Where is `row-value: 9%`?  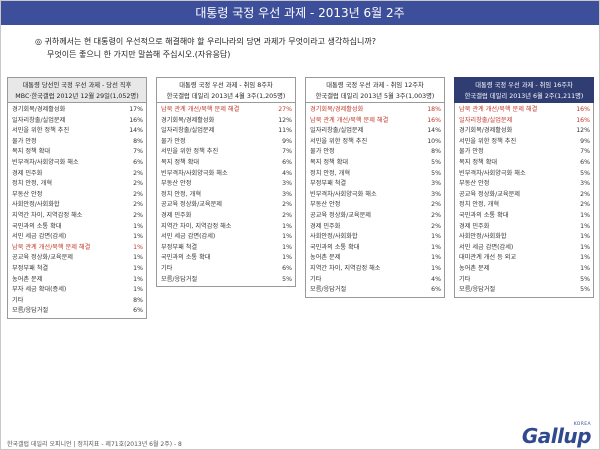 row-value: 9% is located at coordinates (287, 141).